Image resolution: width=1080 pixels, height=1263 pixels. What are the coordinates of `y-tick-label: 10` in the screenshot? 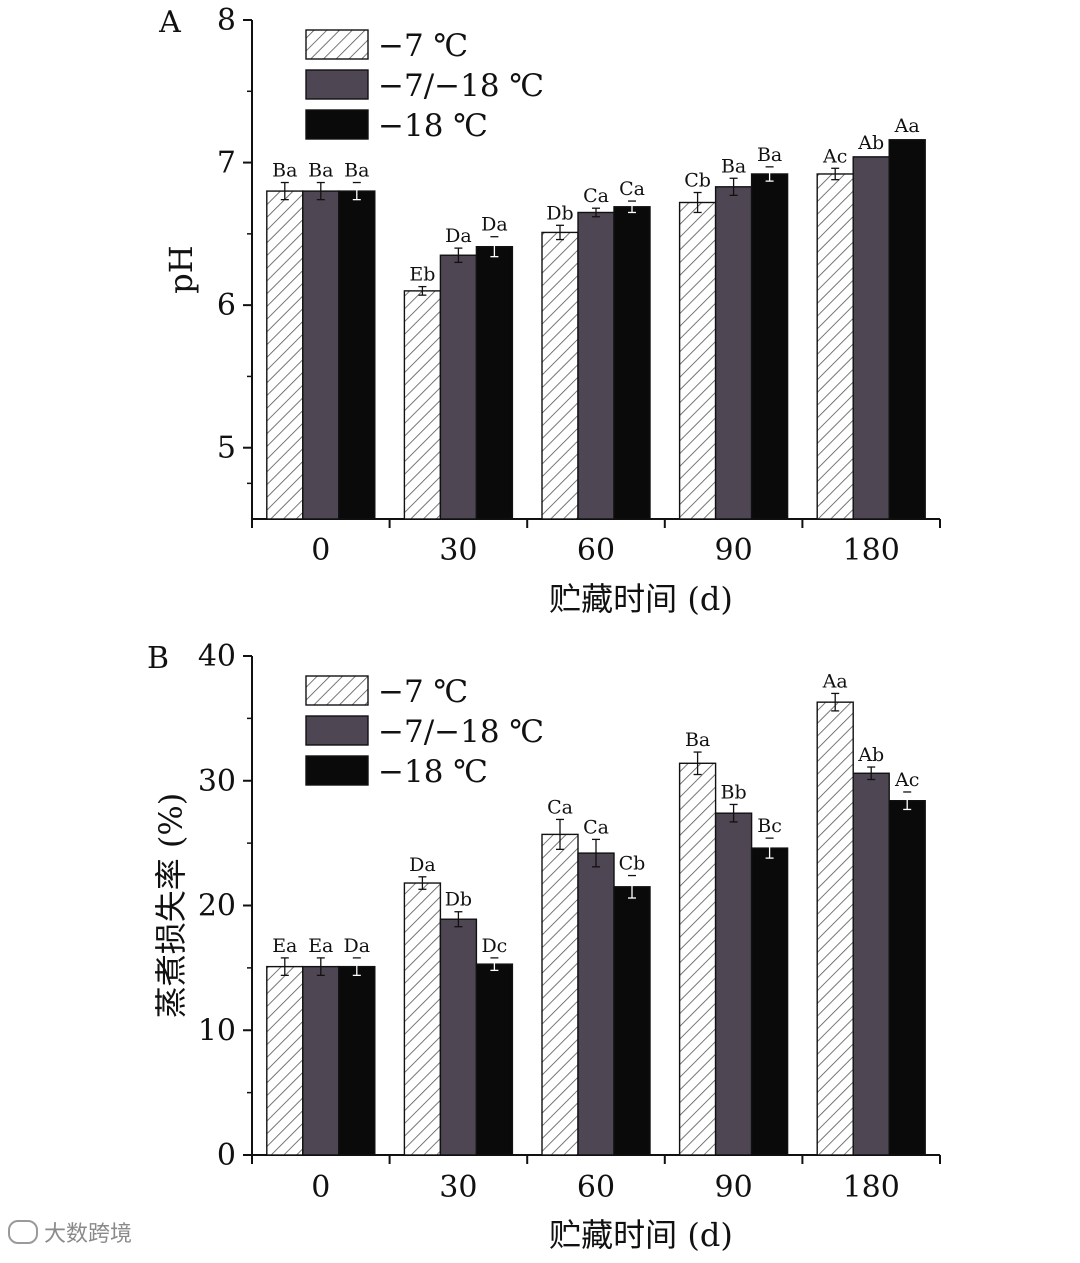 It's located at (217, 1030).